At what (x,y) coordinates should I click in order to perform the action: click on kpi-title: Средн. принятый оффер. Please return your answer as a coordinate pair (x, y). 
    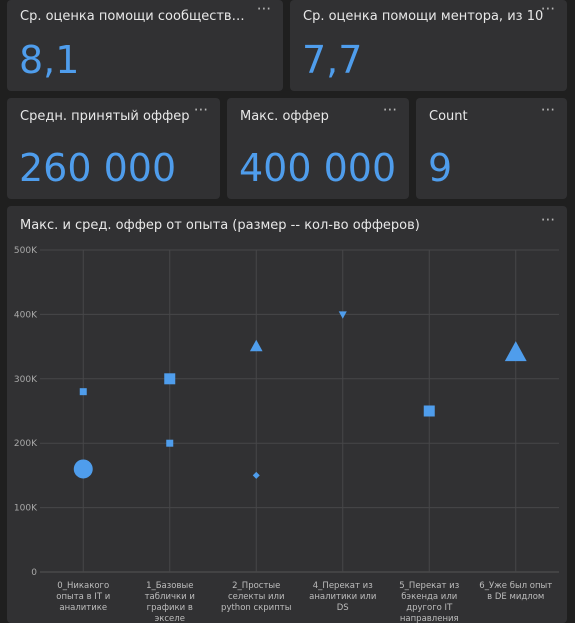
    Looking at the image, I should click on (105, 116).